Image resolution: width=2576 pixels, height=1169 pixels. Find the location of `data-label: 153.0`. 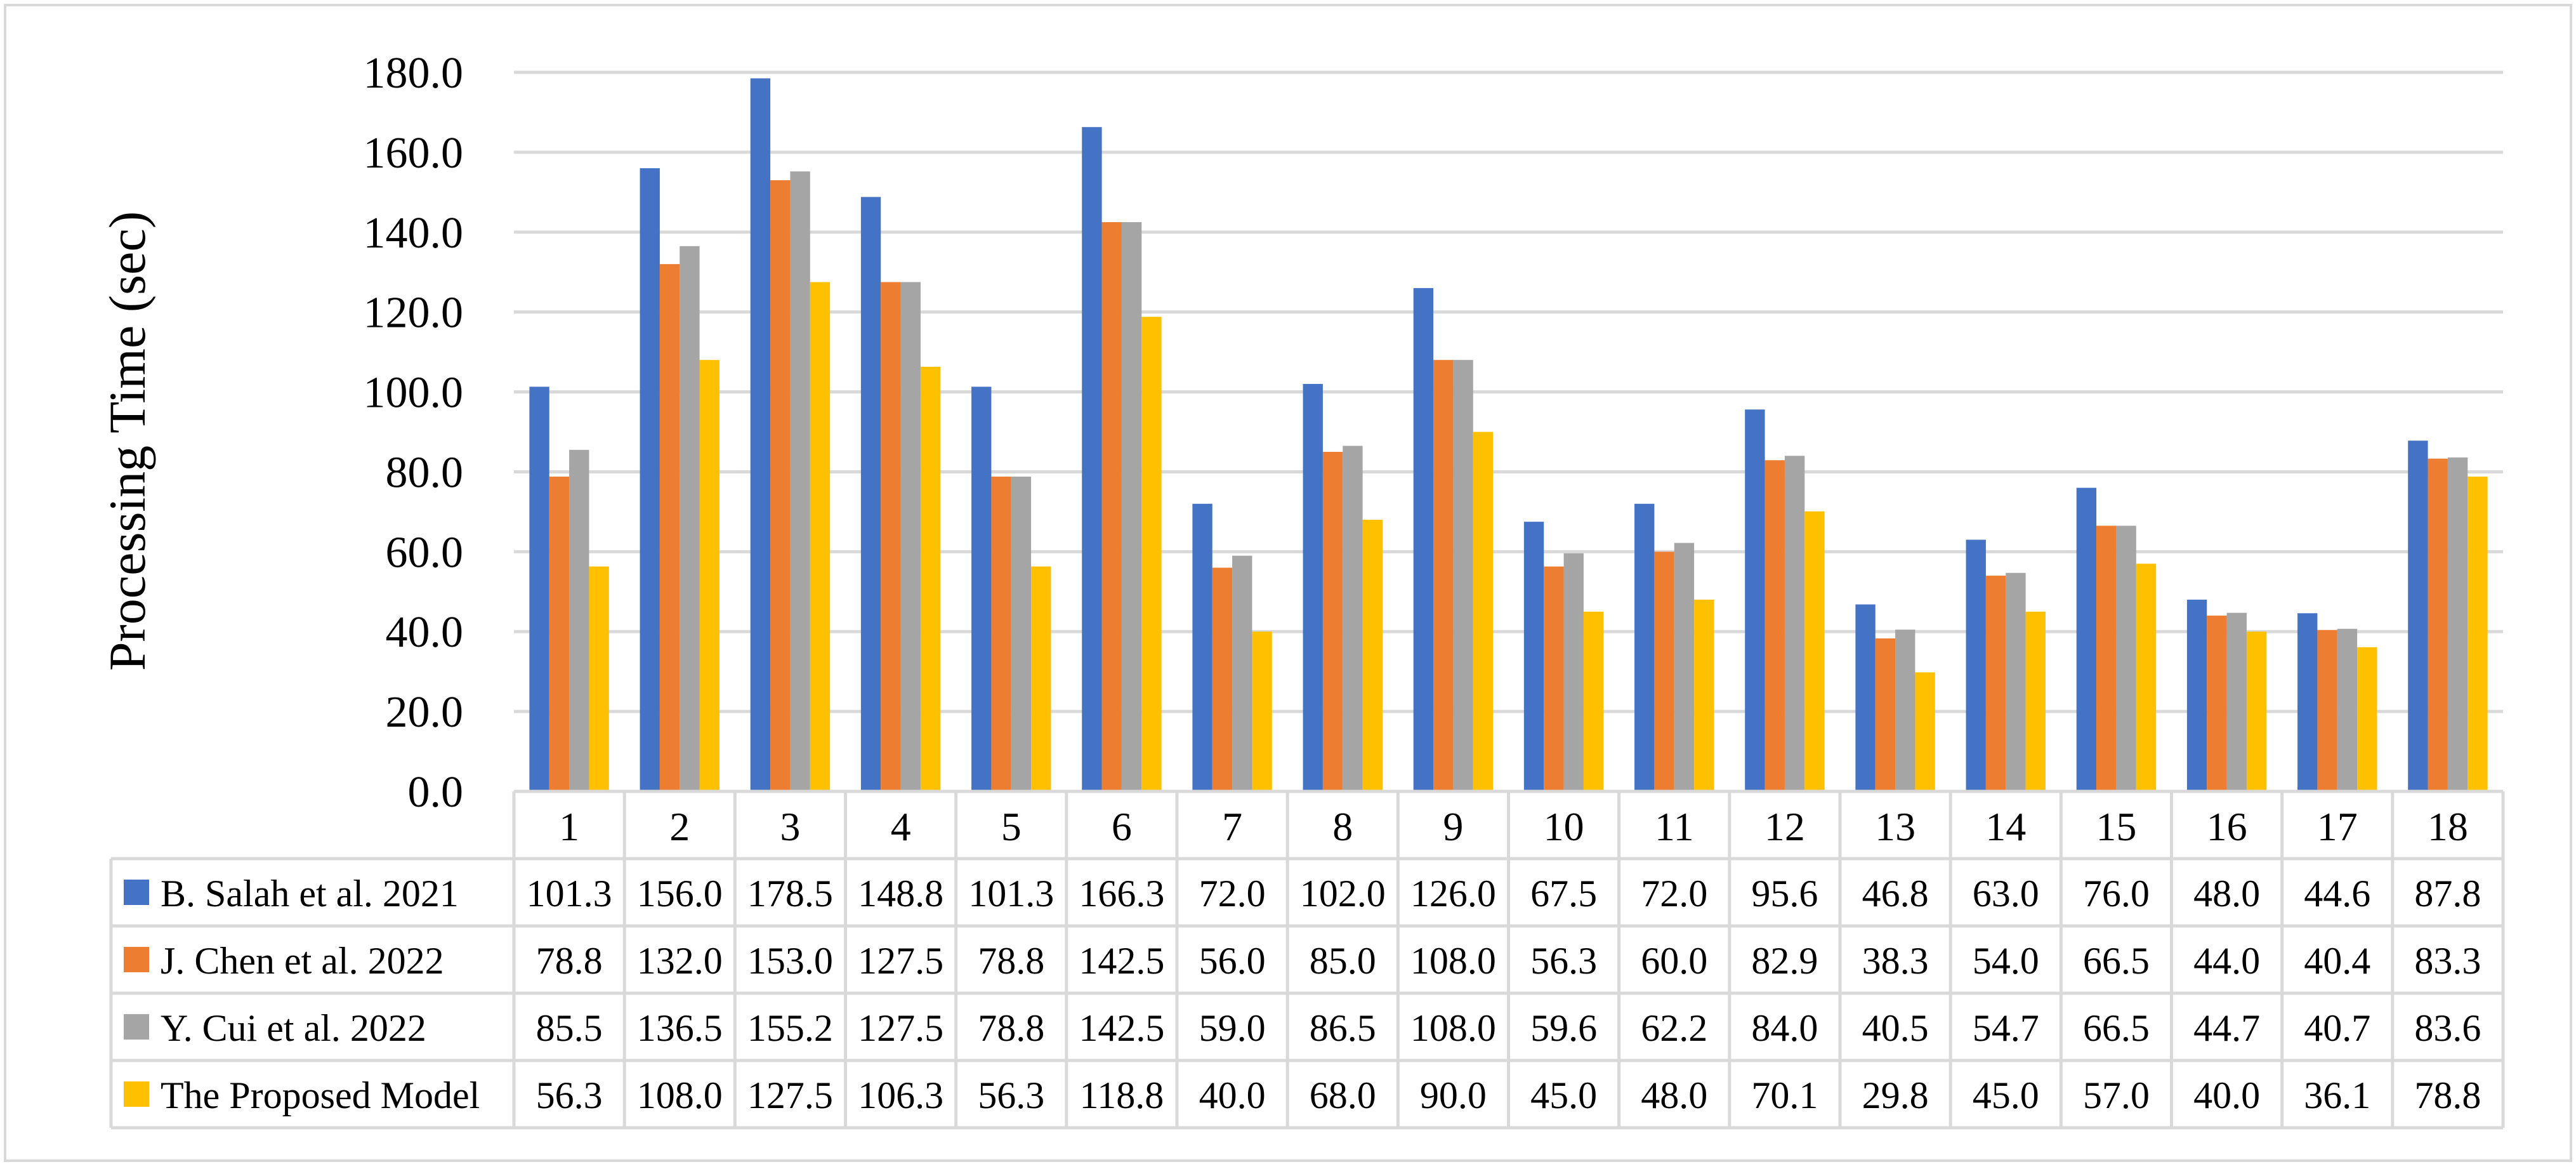

data-label: 153.0 is located at coordinates (790, 961).